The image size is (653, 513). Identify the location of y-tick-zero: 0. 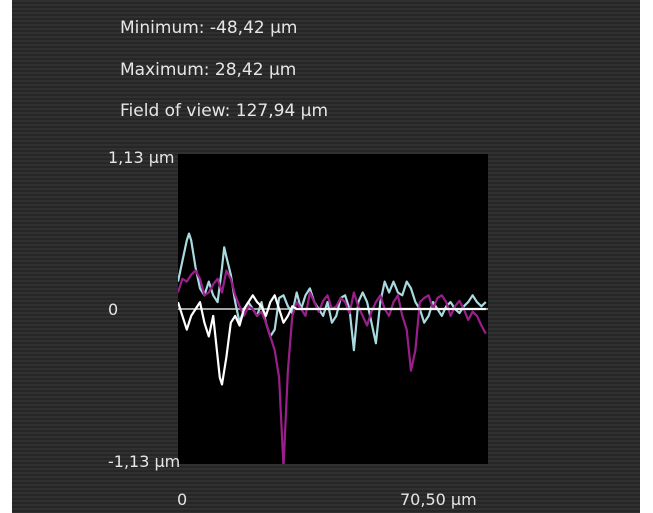
(113, 309).